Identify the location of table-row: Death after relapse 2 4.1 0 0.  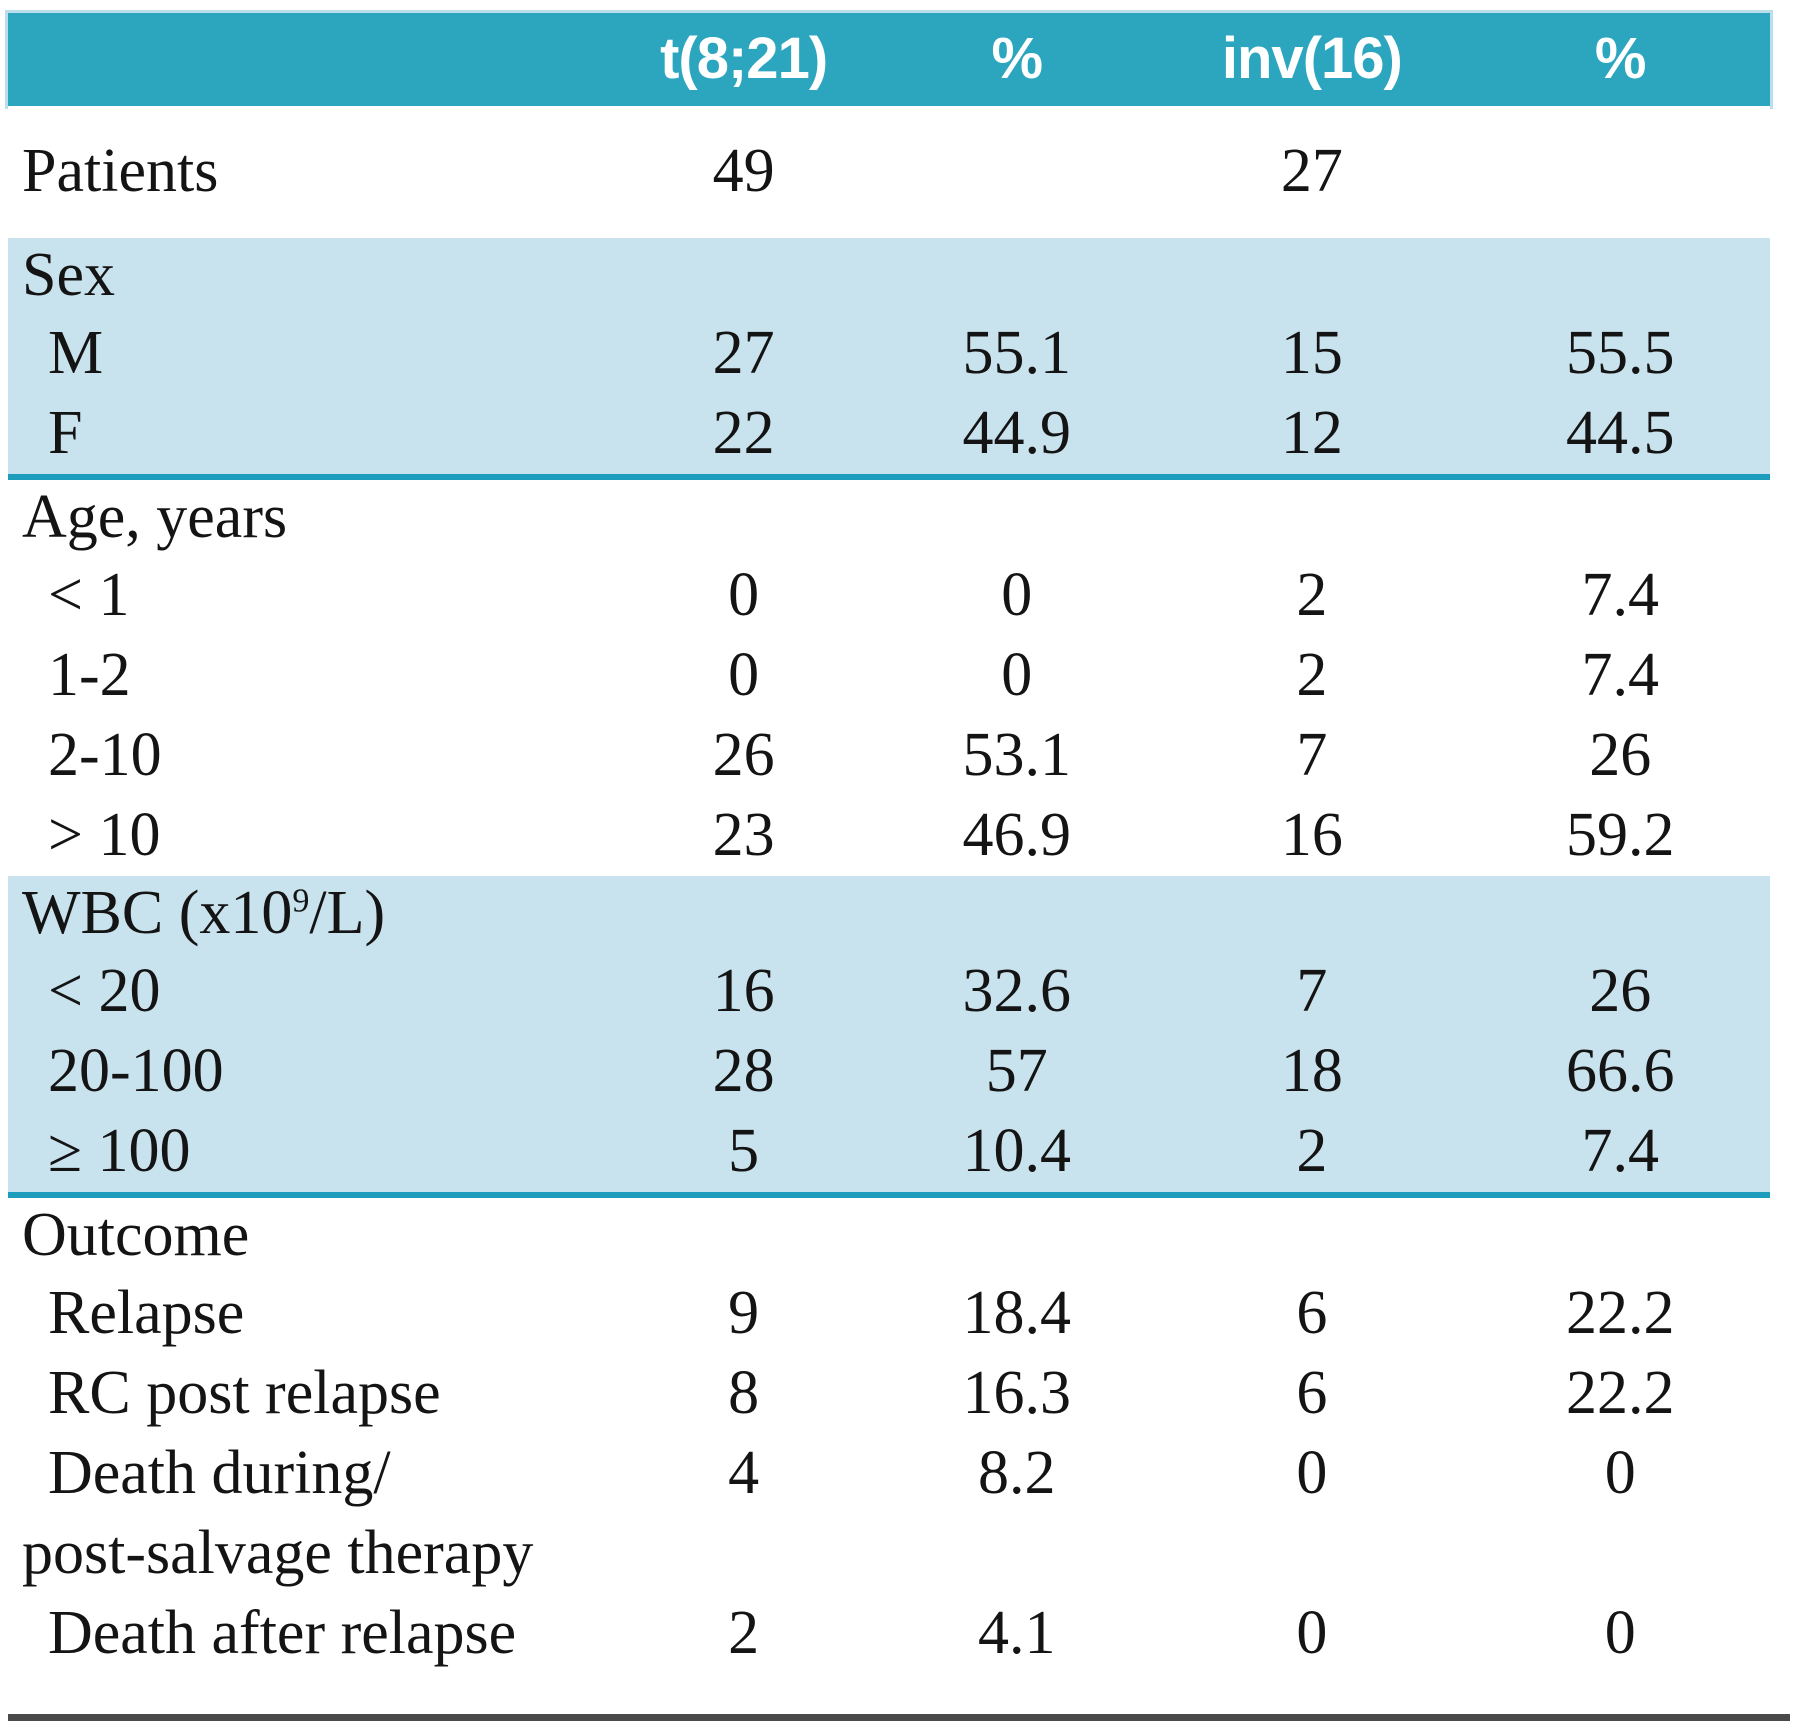
(889, 1634).